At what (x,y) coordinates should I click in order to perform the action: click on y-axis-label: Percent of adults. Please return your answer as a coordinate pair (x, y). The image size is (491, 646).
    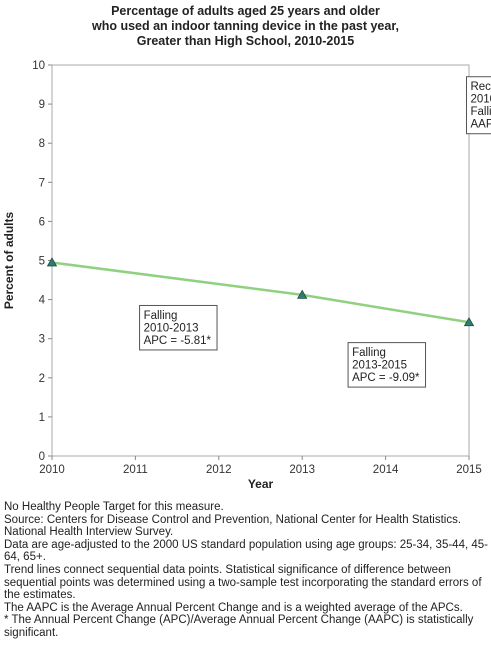
    Looking at the image, I should click on (9, 261).